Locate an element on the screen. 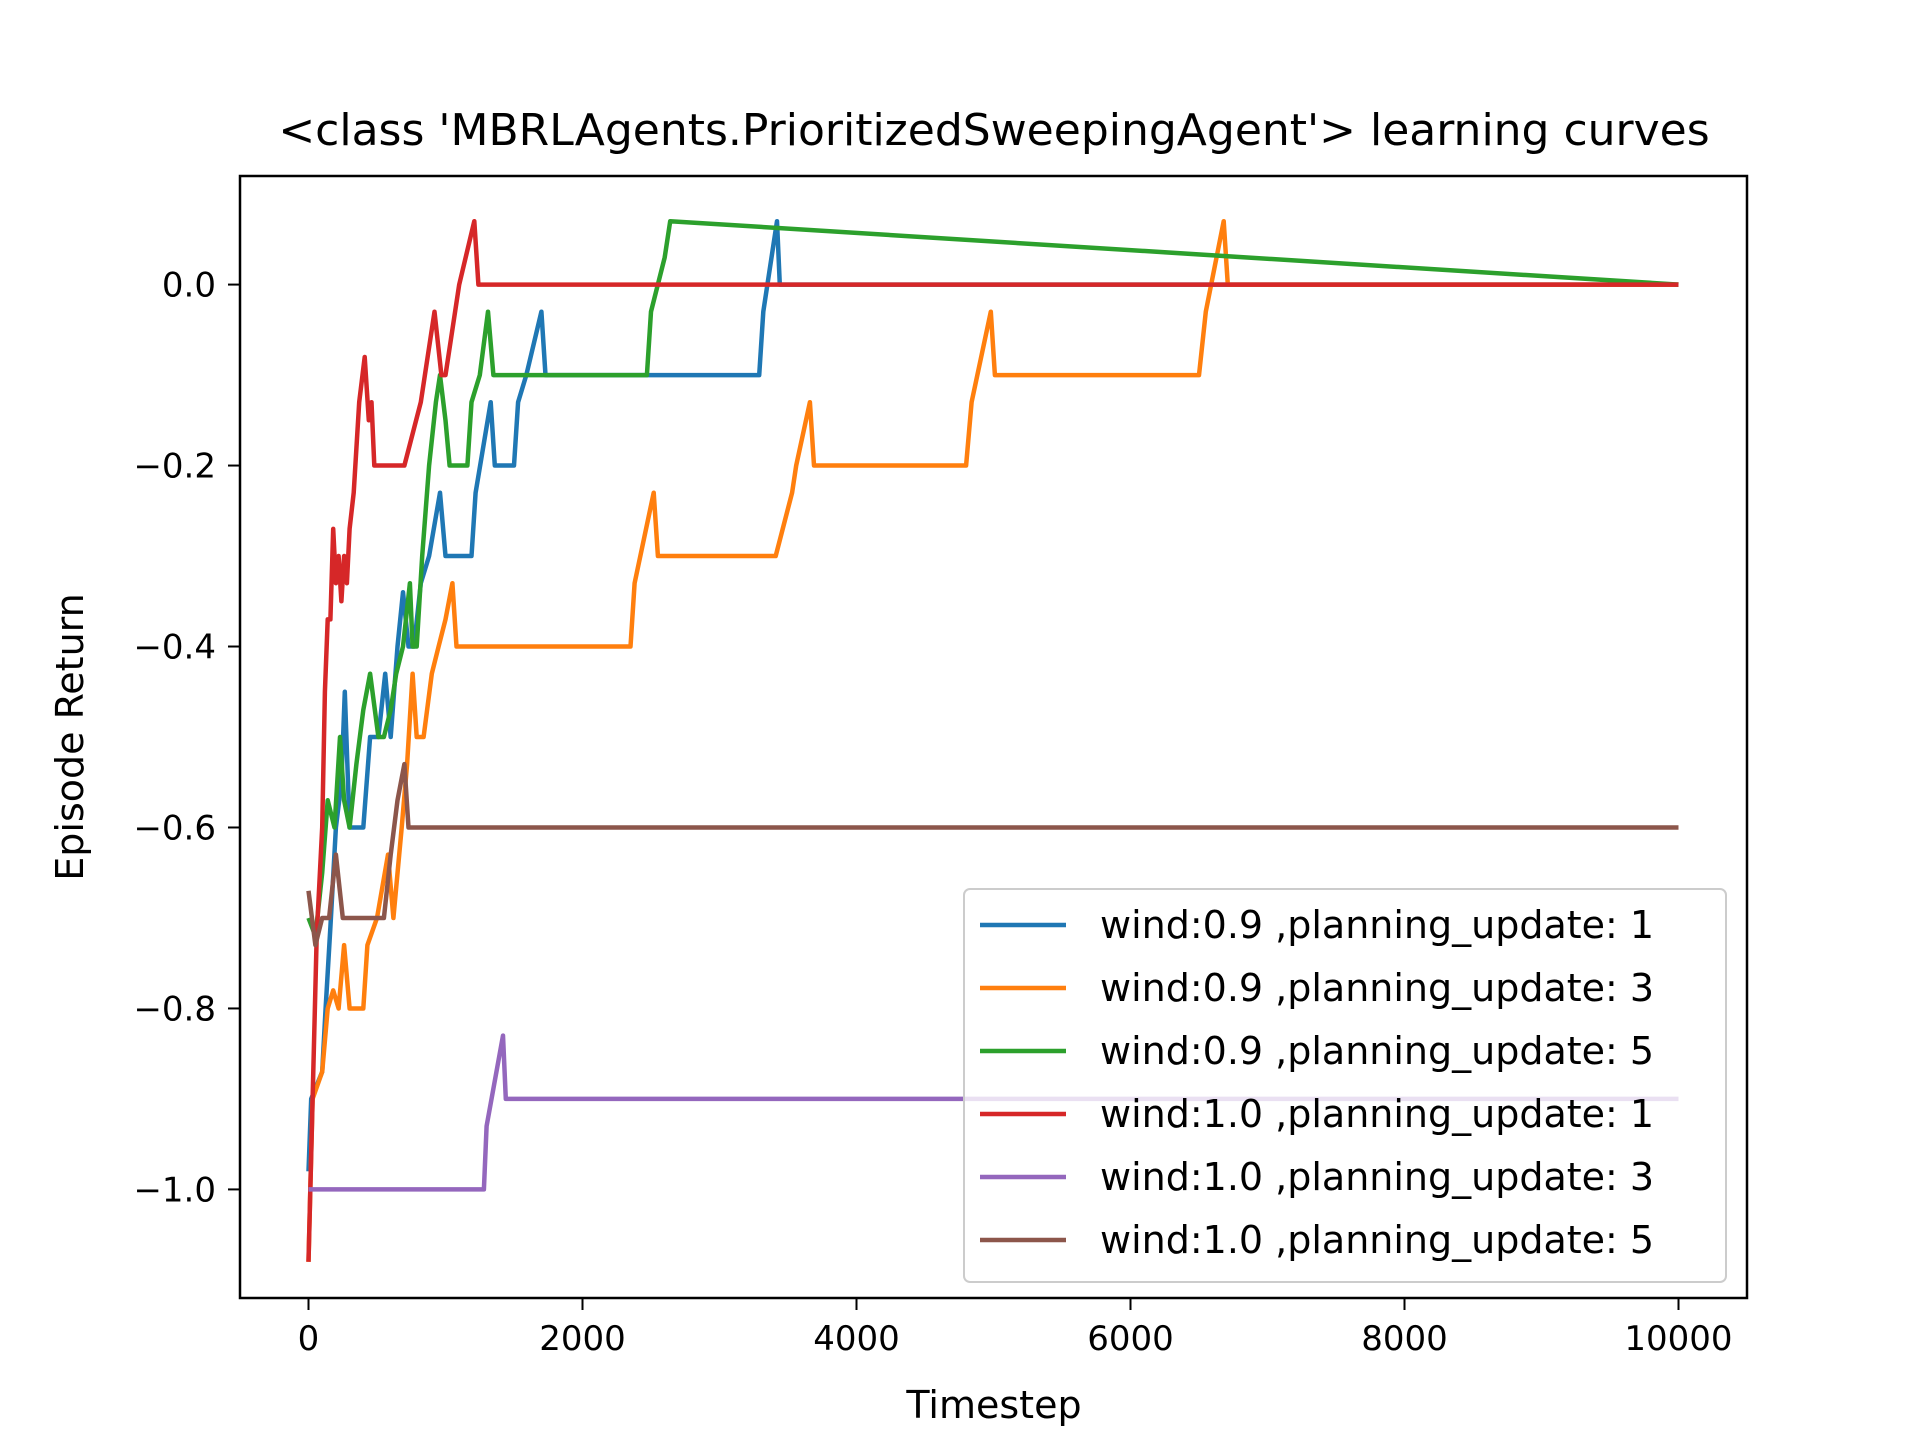  y-tick-label: −0.4 is located at coordinates (174, 648).